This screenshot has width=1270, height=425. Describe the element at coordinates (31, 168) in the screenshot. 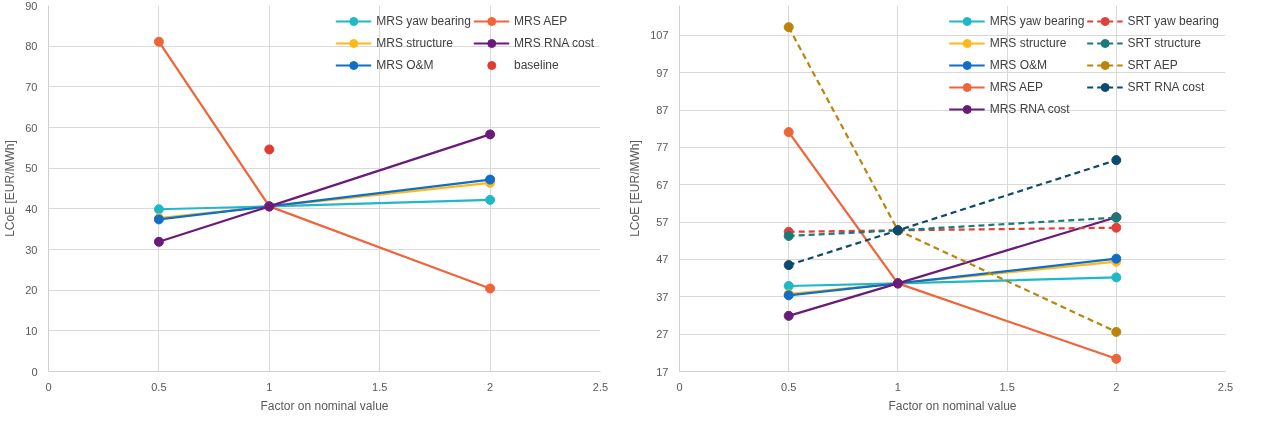

I see `y-tick-label: 50` at that location.